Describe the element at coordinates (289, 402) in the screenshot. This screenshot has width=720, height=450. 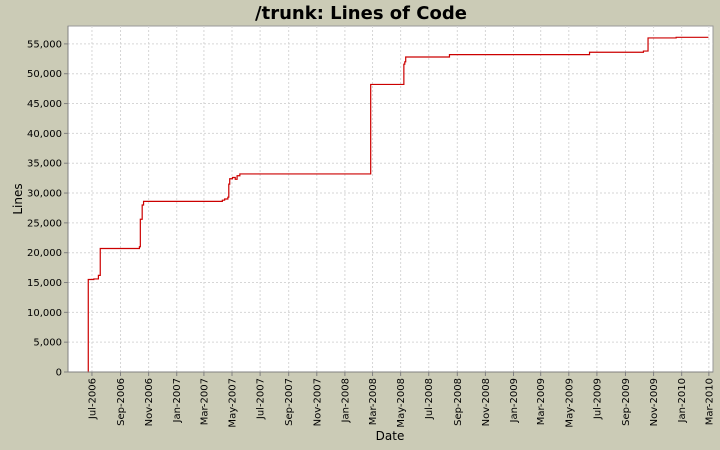
I see `x-tick-label: Sep-2007` at that location.